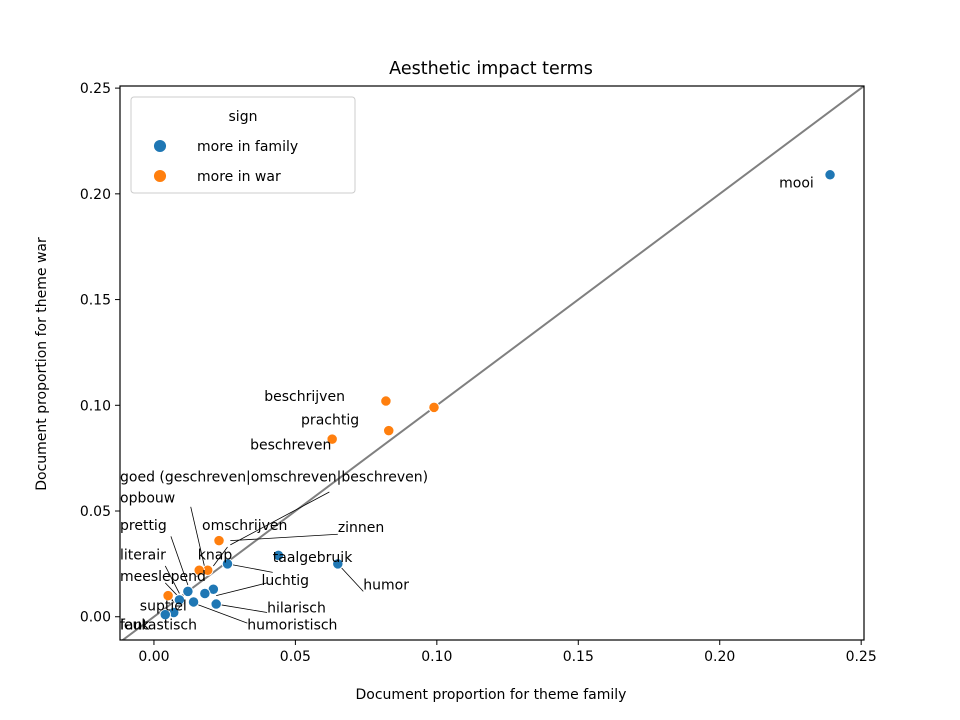 The height and width of the screenshot is (720, 960). What do you see at coordinates (143, 556) in the screenshot?
I see `annotation-label: literair` at bounding box center [143, 556].